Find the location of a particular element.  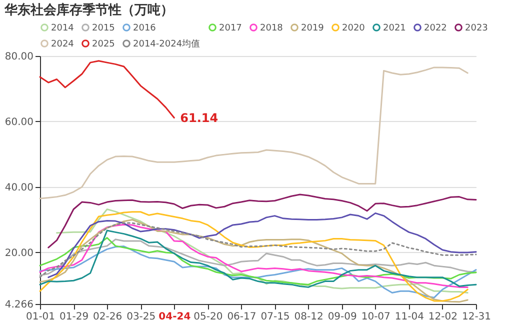

chart-title: 华东社会库存季节性（万吨） is located at coordinates (88, 10).